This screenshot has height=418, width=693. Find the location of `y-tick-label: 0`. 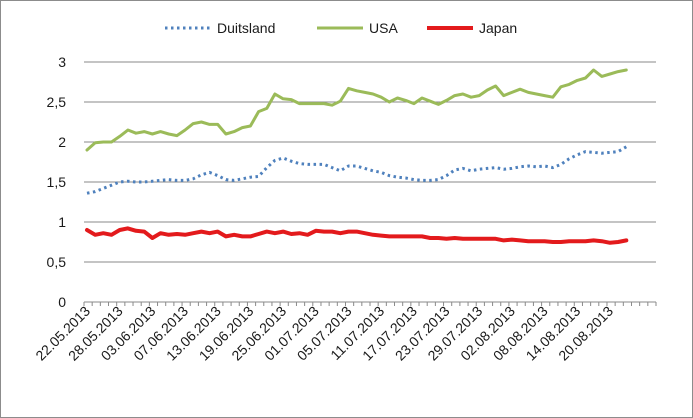

y-tick-label: 0 is located at coordinates (62, 302).